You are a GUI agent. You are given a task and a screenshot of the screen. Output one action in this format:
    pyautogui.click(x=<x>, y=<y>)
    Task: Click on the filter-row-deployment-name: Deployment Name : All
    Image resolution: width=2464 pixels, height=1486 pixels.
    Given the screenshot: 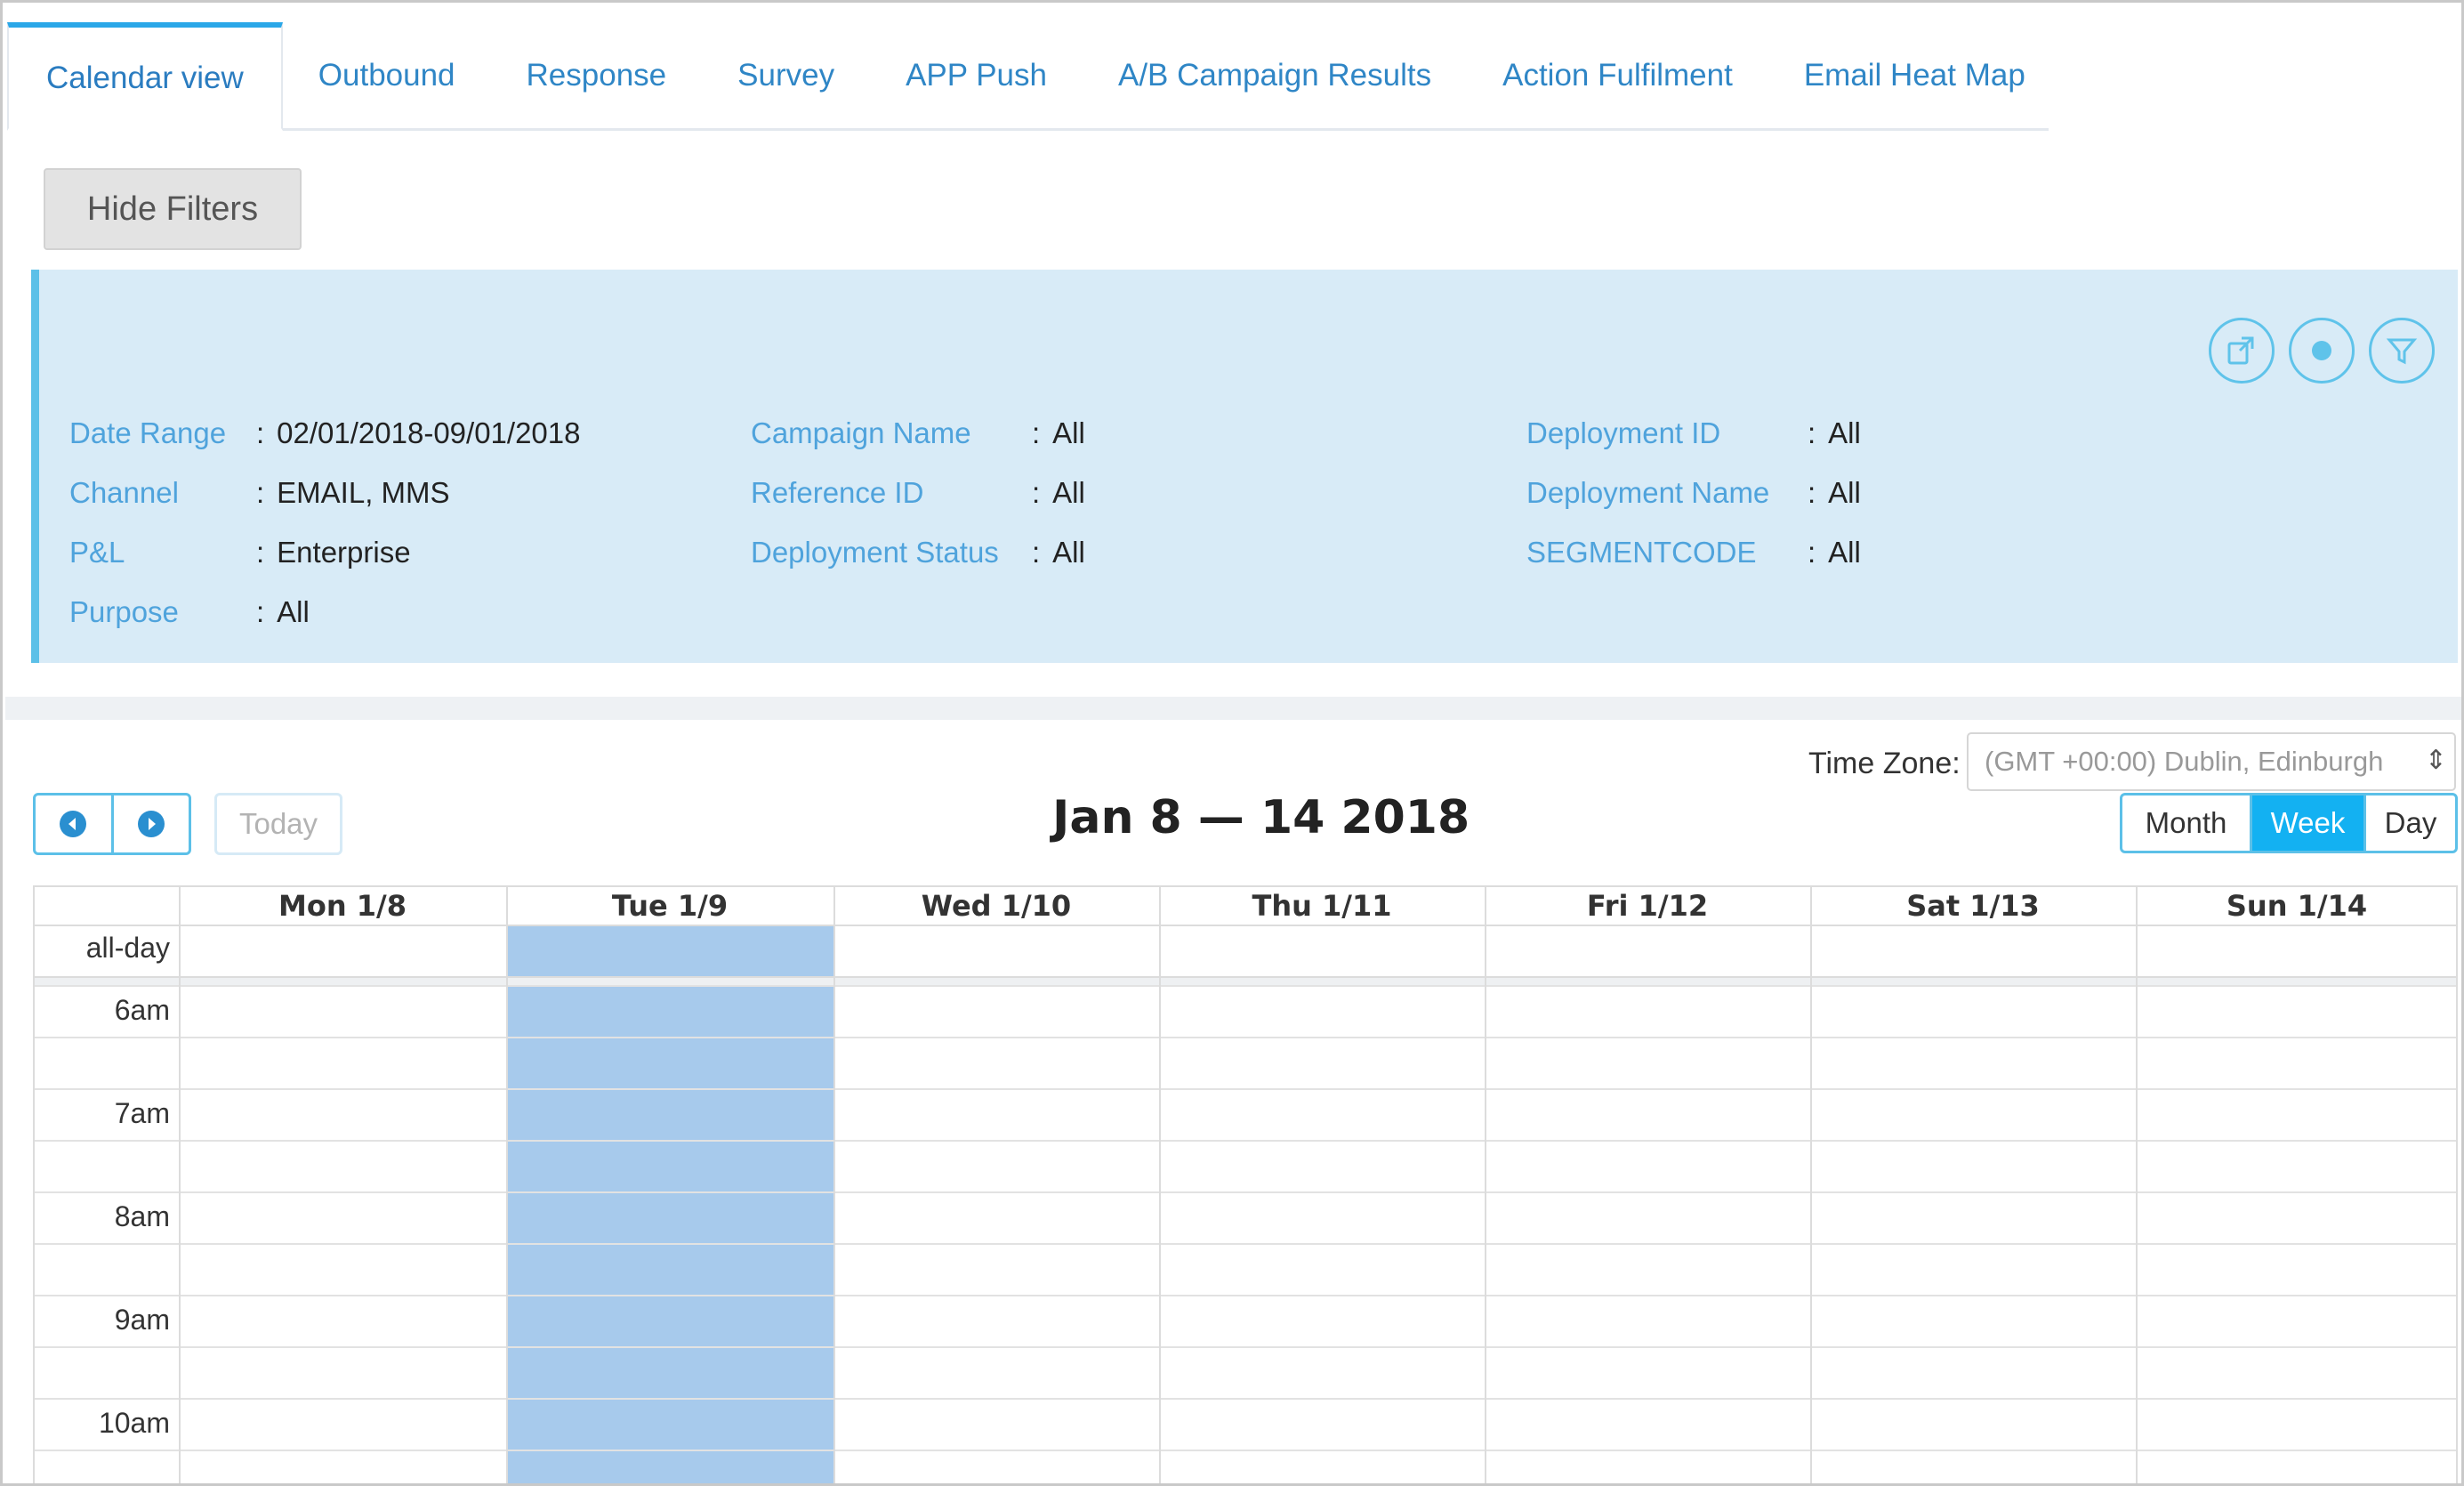 What is the action you would take?
    pyautogui.click(x=1693, y=492)
    